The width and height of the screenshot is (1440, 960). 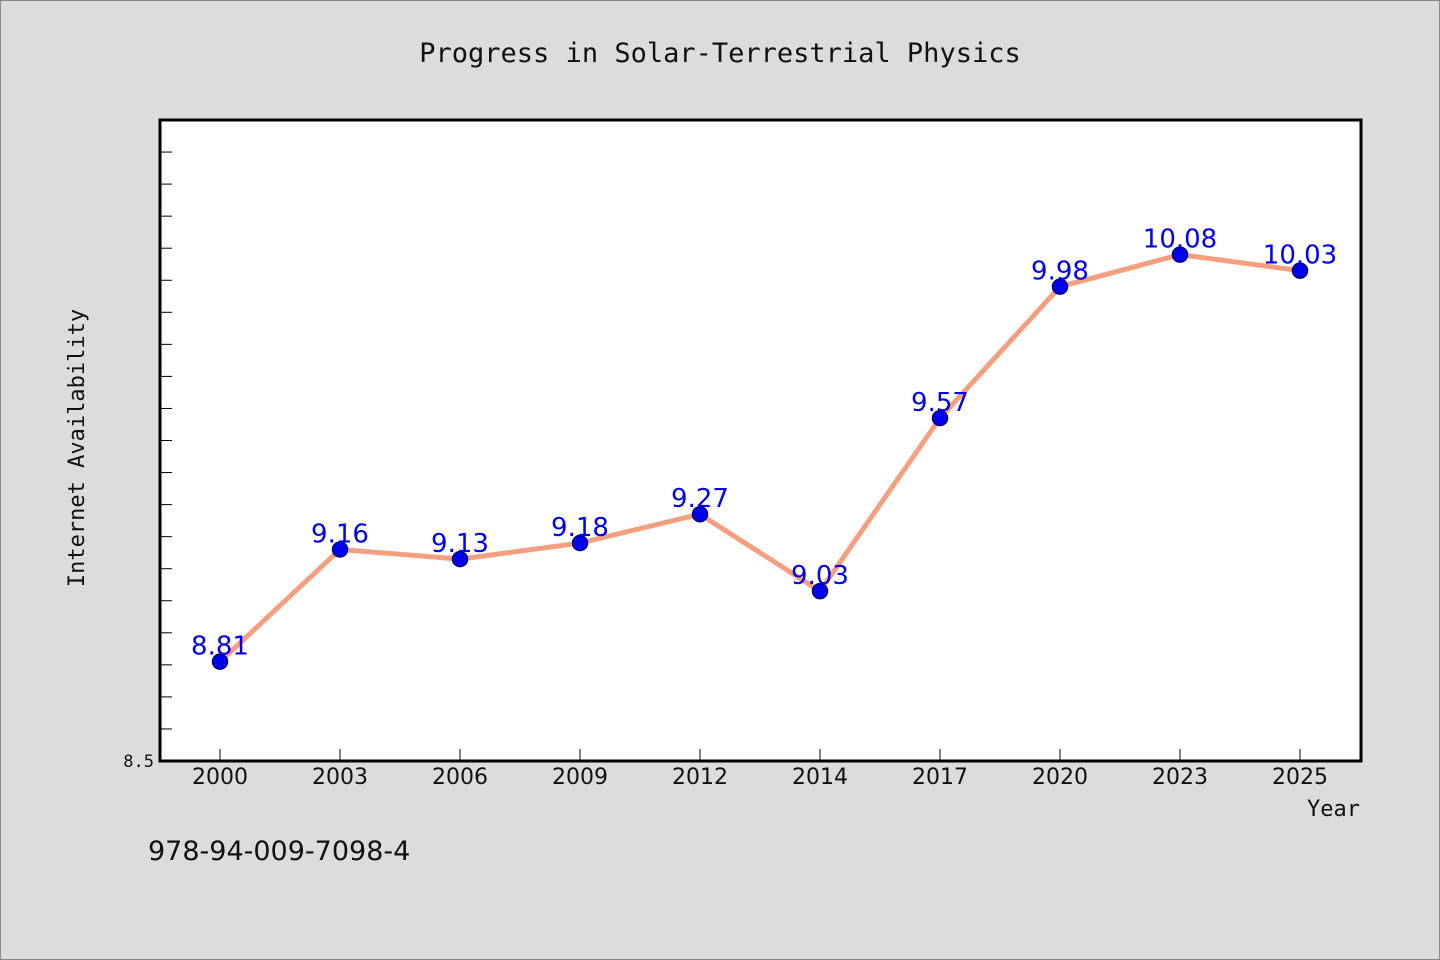 I want to click on isbn-text: 978-94-009-7098-4, so click(x=279, y=851).